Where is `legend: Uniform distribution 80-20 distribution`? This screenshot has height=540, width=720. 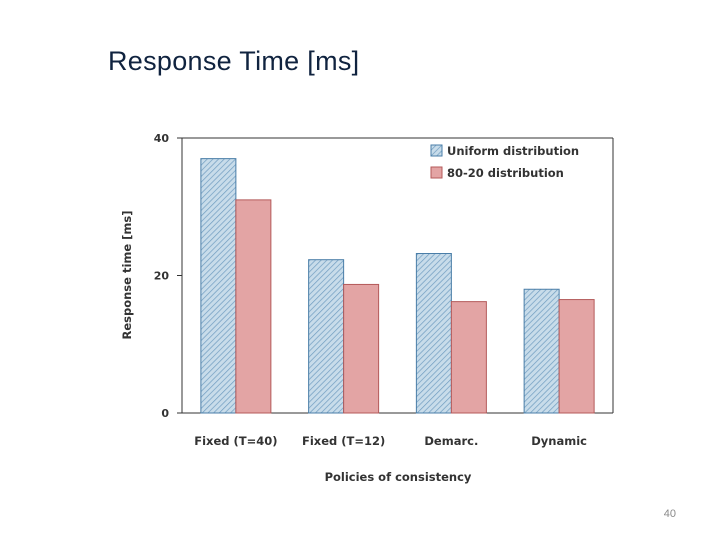 legend: Uniform distribution 80-20 distribution is located at coordinates (504, 162).